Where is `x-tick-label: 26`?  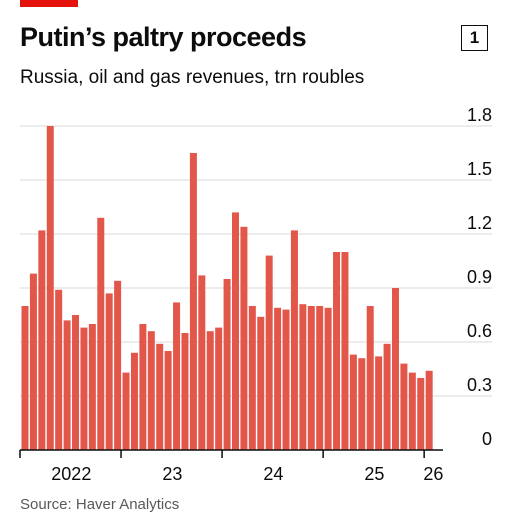 x-tick-label: 26 is located at coordinates (433, 474).